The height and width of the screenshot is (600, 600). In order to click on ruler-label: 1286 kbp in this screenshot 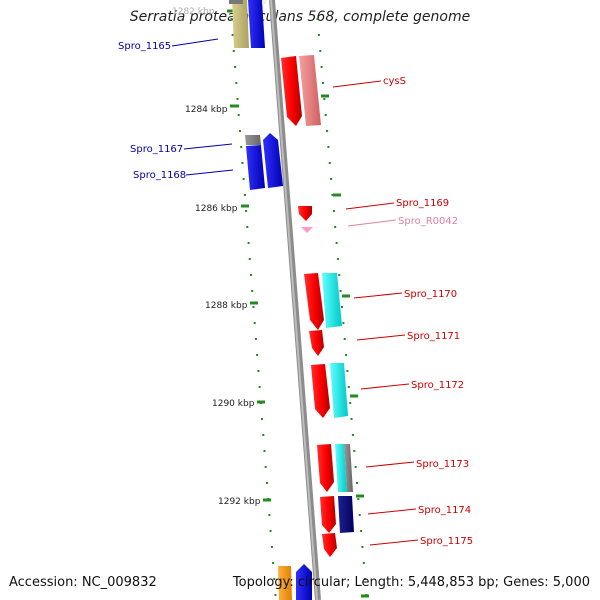, I will do `click(216, 209)`.